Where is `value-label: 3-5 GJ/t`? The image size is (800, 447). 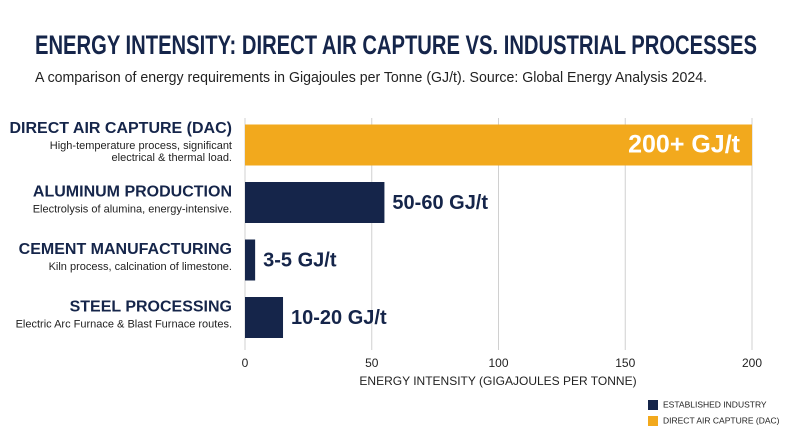
value-label: 3-5 GJ/t is located at coordinates (300, 260).